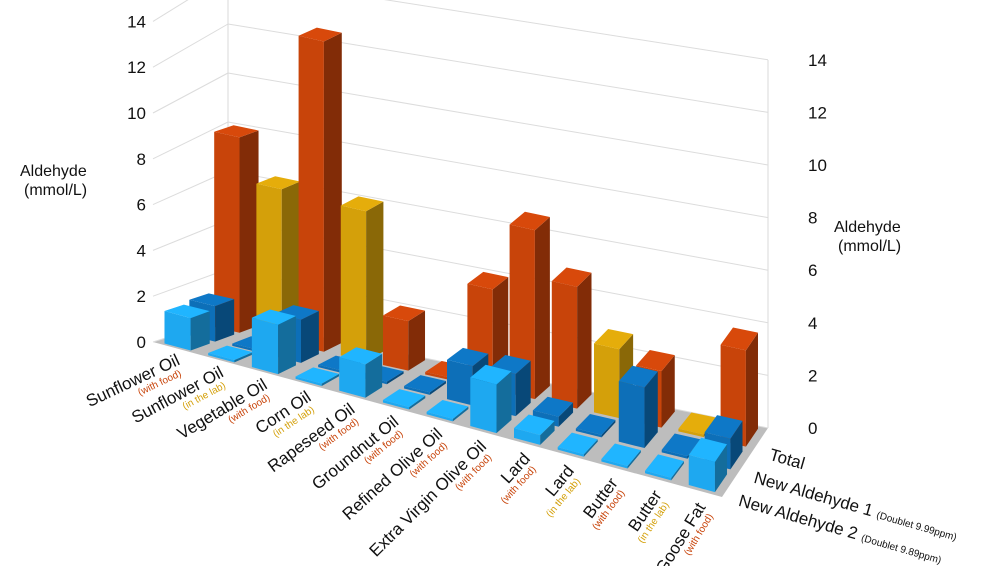  What do you see at coordinates (576, 30) in the screenshot?
I see `gridline-back` at bounding box center [576, 30].